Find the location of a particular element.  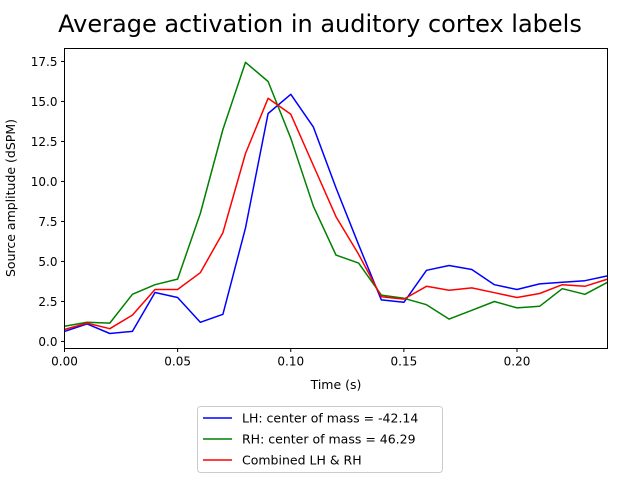

y-tick-label: 15.0 is located at coordinates (44, 102).